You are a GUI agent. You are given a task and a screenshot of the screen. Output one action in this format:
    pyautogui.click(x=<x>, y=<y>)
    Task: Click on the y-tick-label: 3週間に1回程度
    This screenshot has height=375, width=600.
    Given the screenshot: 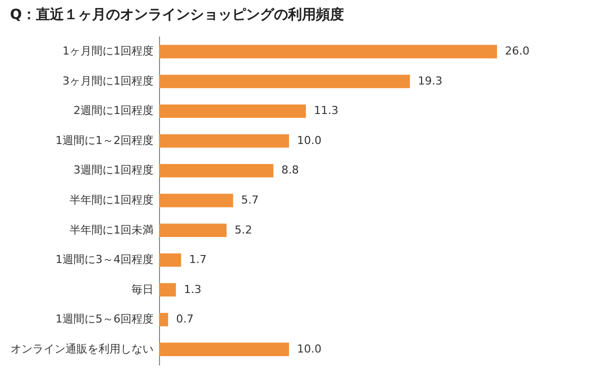 What is the action you would take?
    pyautogui.click(x=114, y=170)
    